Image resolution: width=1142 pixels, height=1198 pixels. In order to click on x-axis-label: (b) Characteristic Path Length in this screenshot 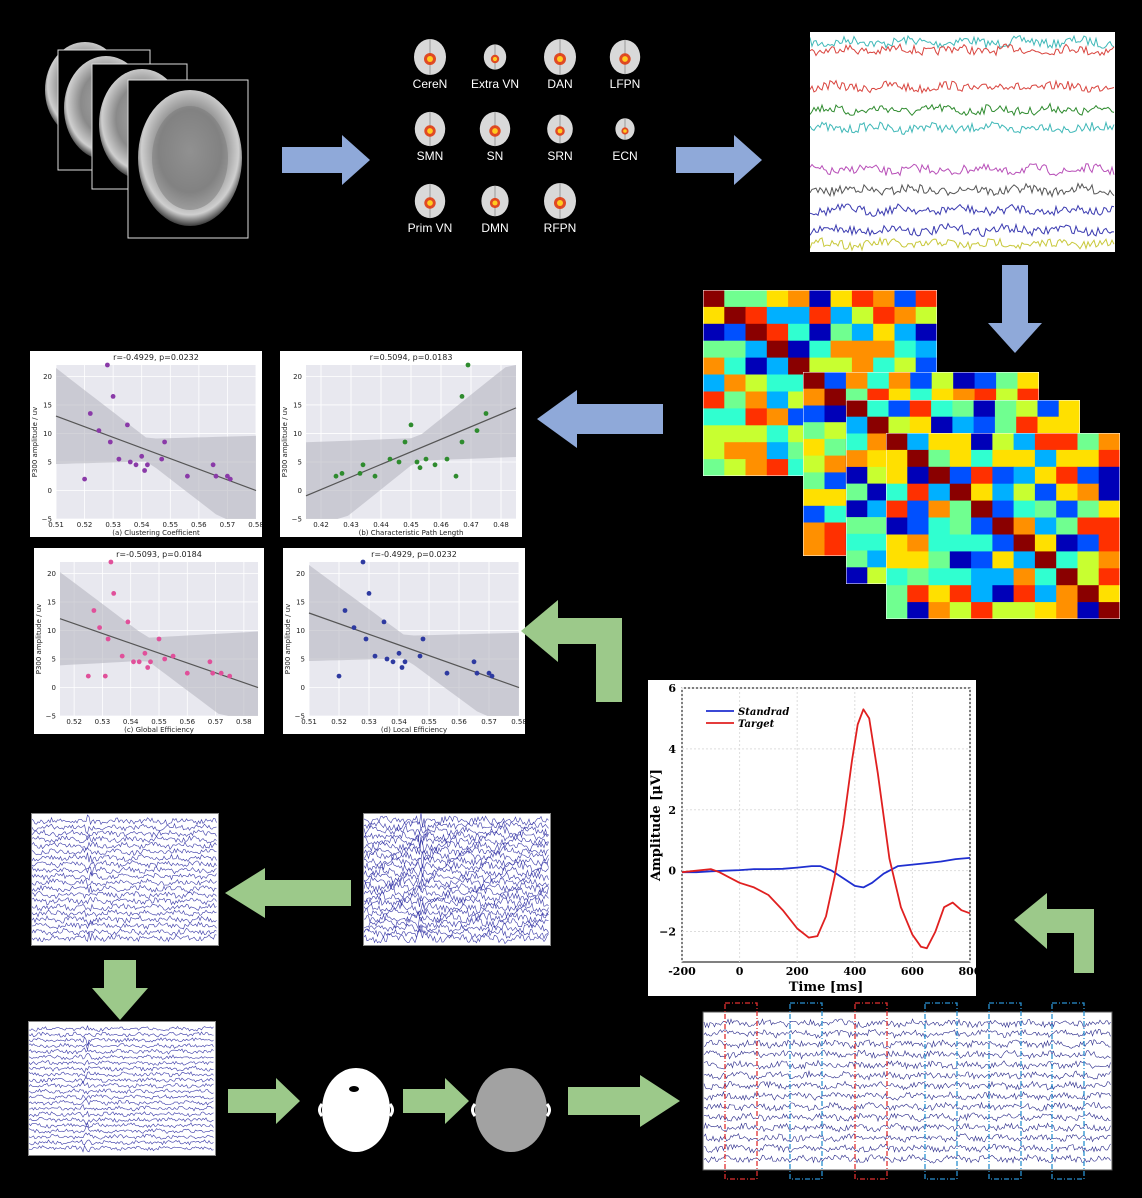, I will do `click(411, 533)`.